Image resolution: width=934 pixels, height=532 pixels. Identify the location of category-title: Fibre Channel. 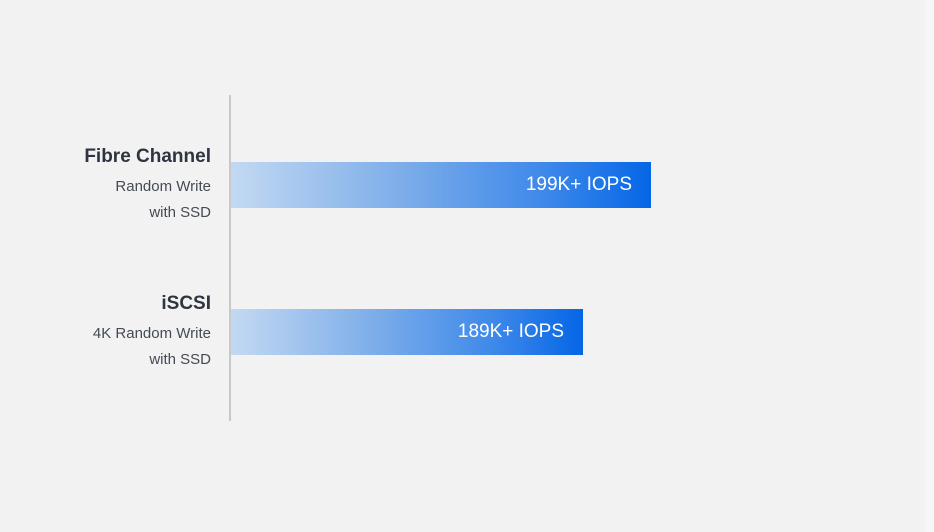
(147, 156).